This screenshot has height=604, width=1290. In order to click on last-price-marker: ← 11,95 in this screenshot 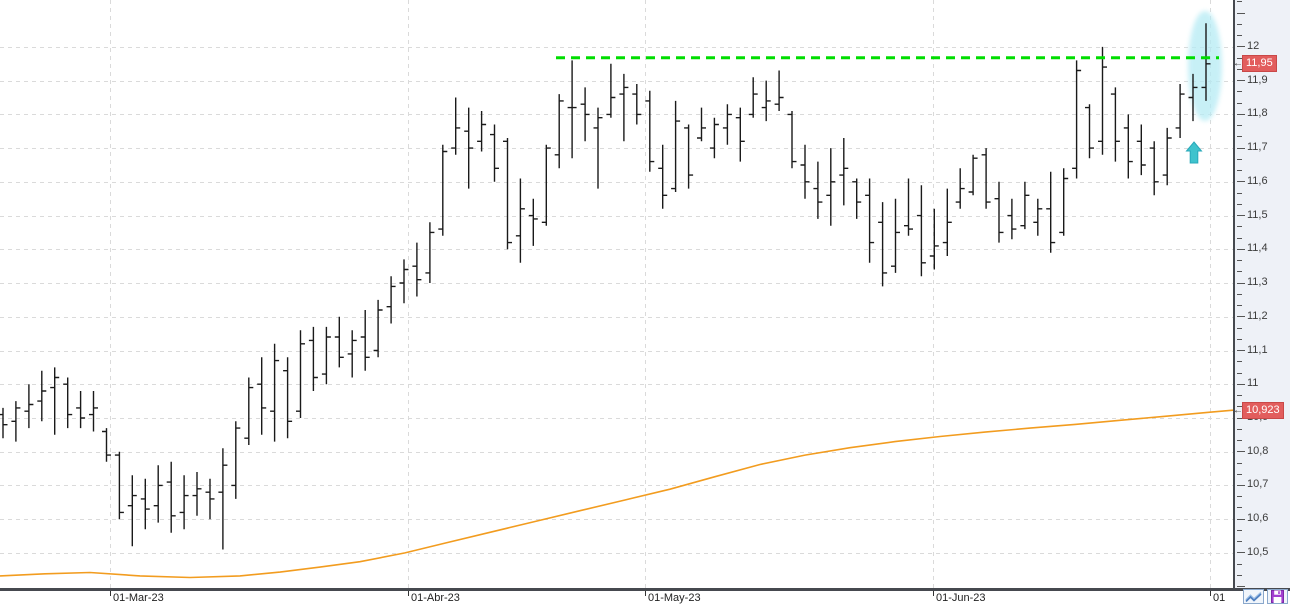, I will do `click(1255, 64)`.